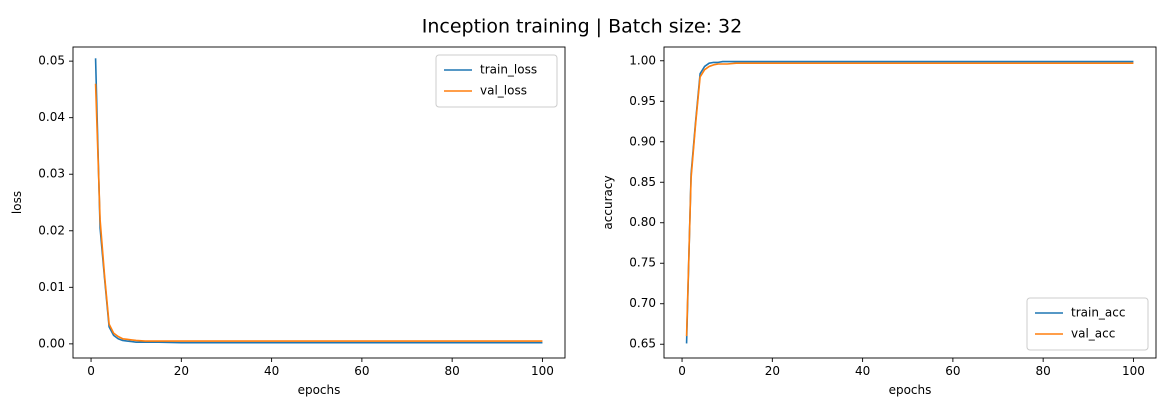  I want to click on y-tick-label: 1.00, so click(642, 60).